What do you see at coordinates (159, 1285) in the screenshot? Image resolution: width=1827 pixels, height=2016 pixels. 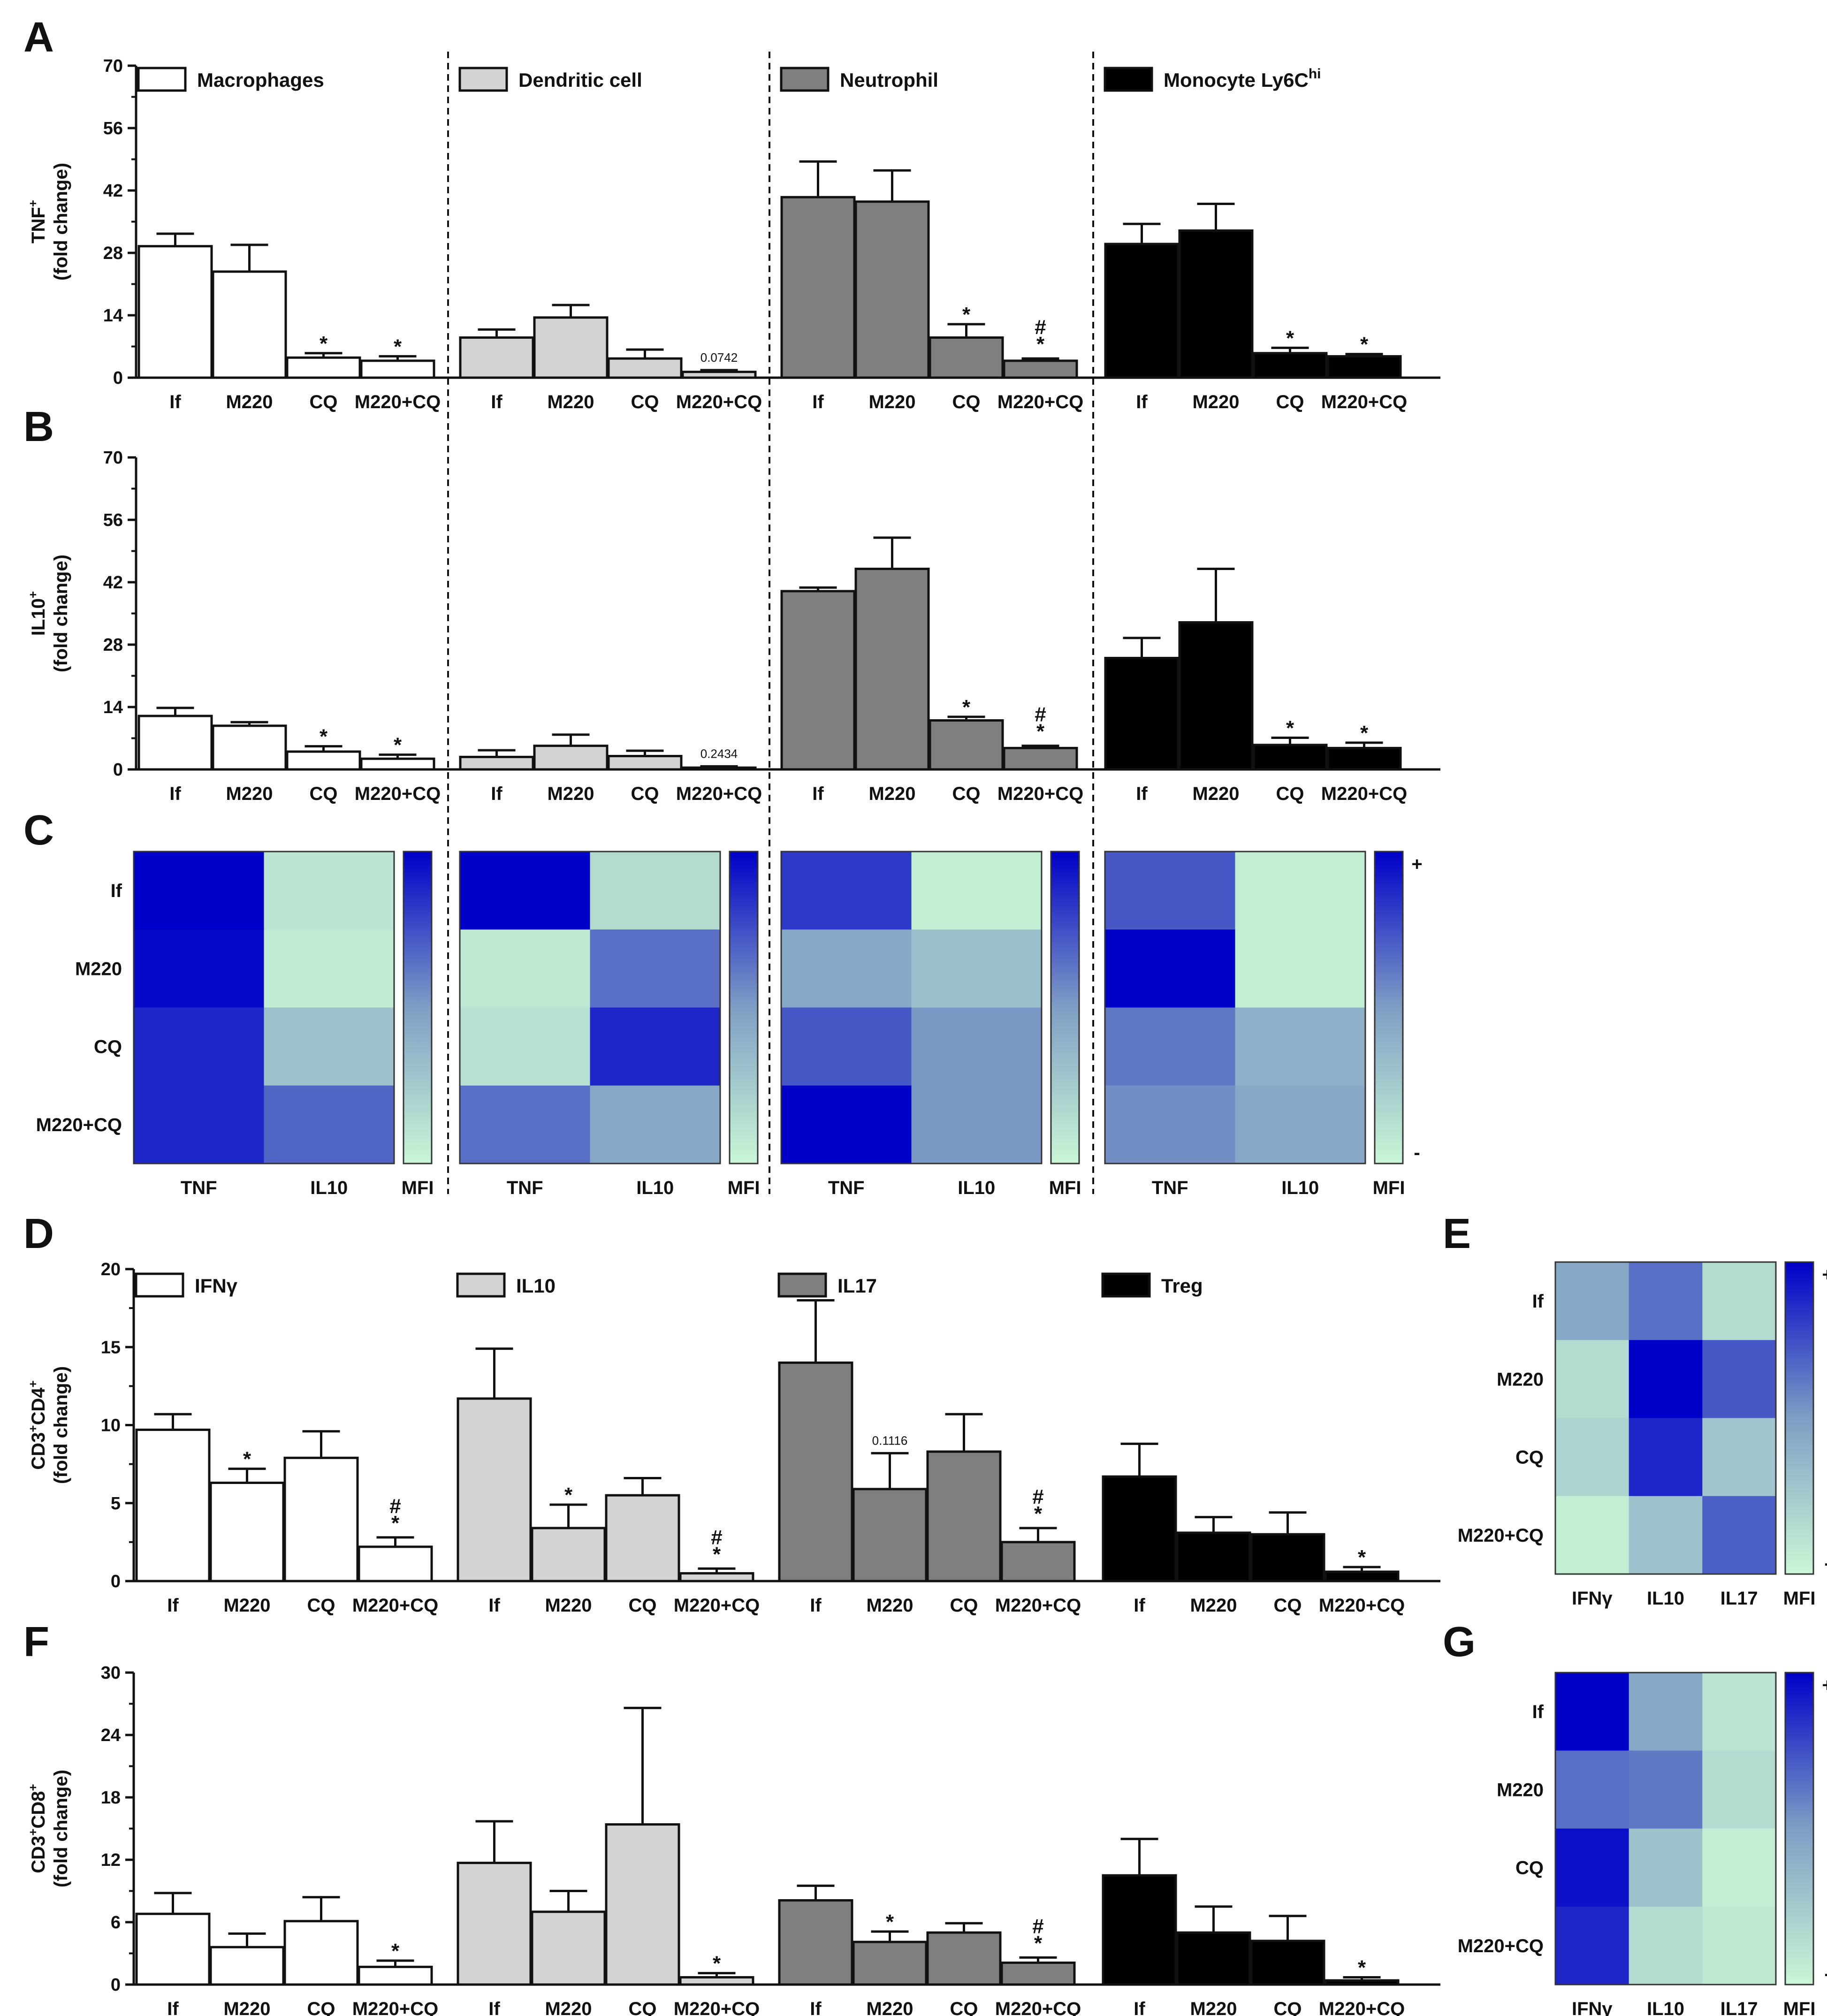 I see `legend-swatch` at bounding box center [159, 1285].